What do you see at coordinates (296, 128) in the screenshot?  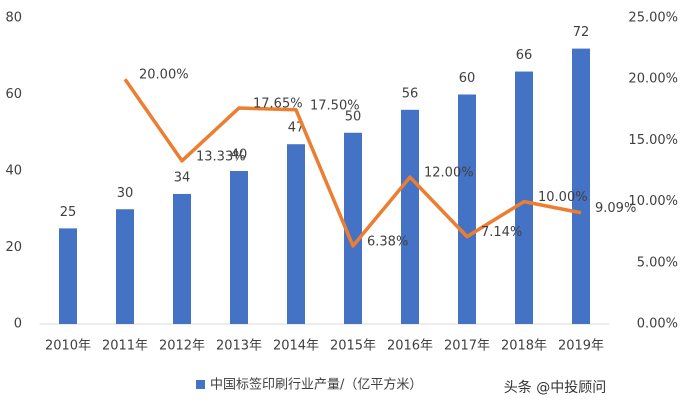 I see `data-label: 47` at bounding box center [296, 128].